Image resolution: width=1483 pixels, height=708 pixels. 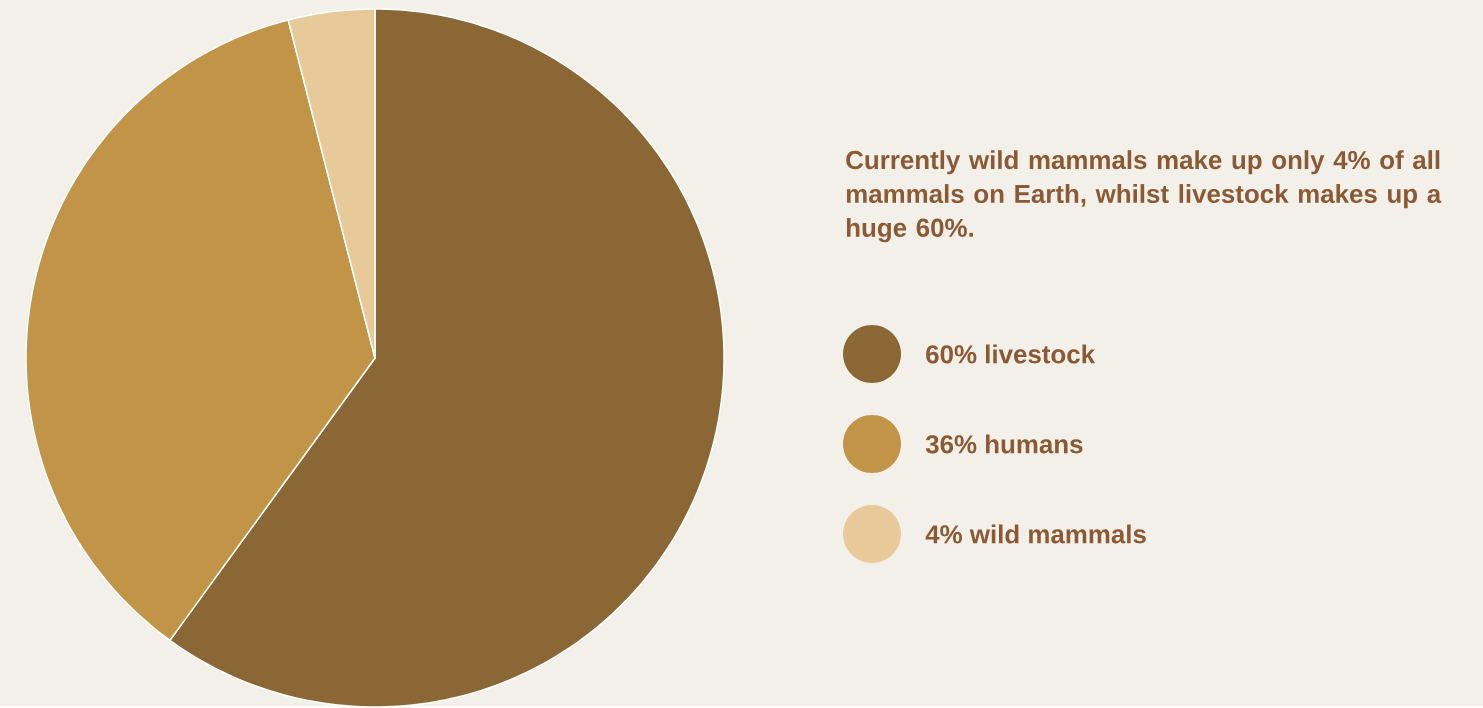 What do you see at coordinates (1035, 534) in the screenshot?
I see `legend-label: 4% wild mammals` at bounding box center [1035, 534].